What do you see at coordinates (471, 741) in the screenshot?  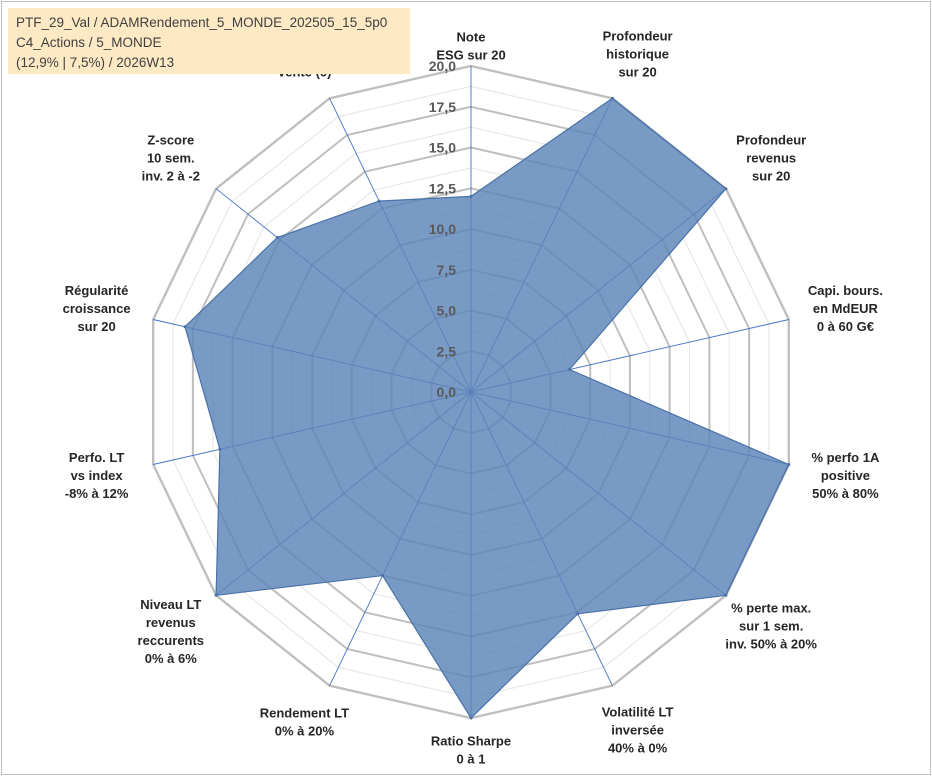 I see `axis-label-line: Ratio Sharpe` at bounding box center [471, 741].